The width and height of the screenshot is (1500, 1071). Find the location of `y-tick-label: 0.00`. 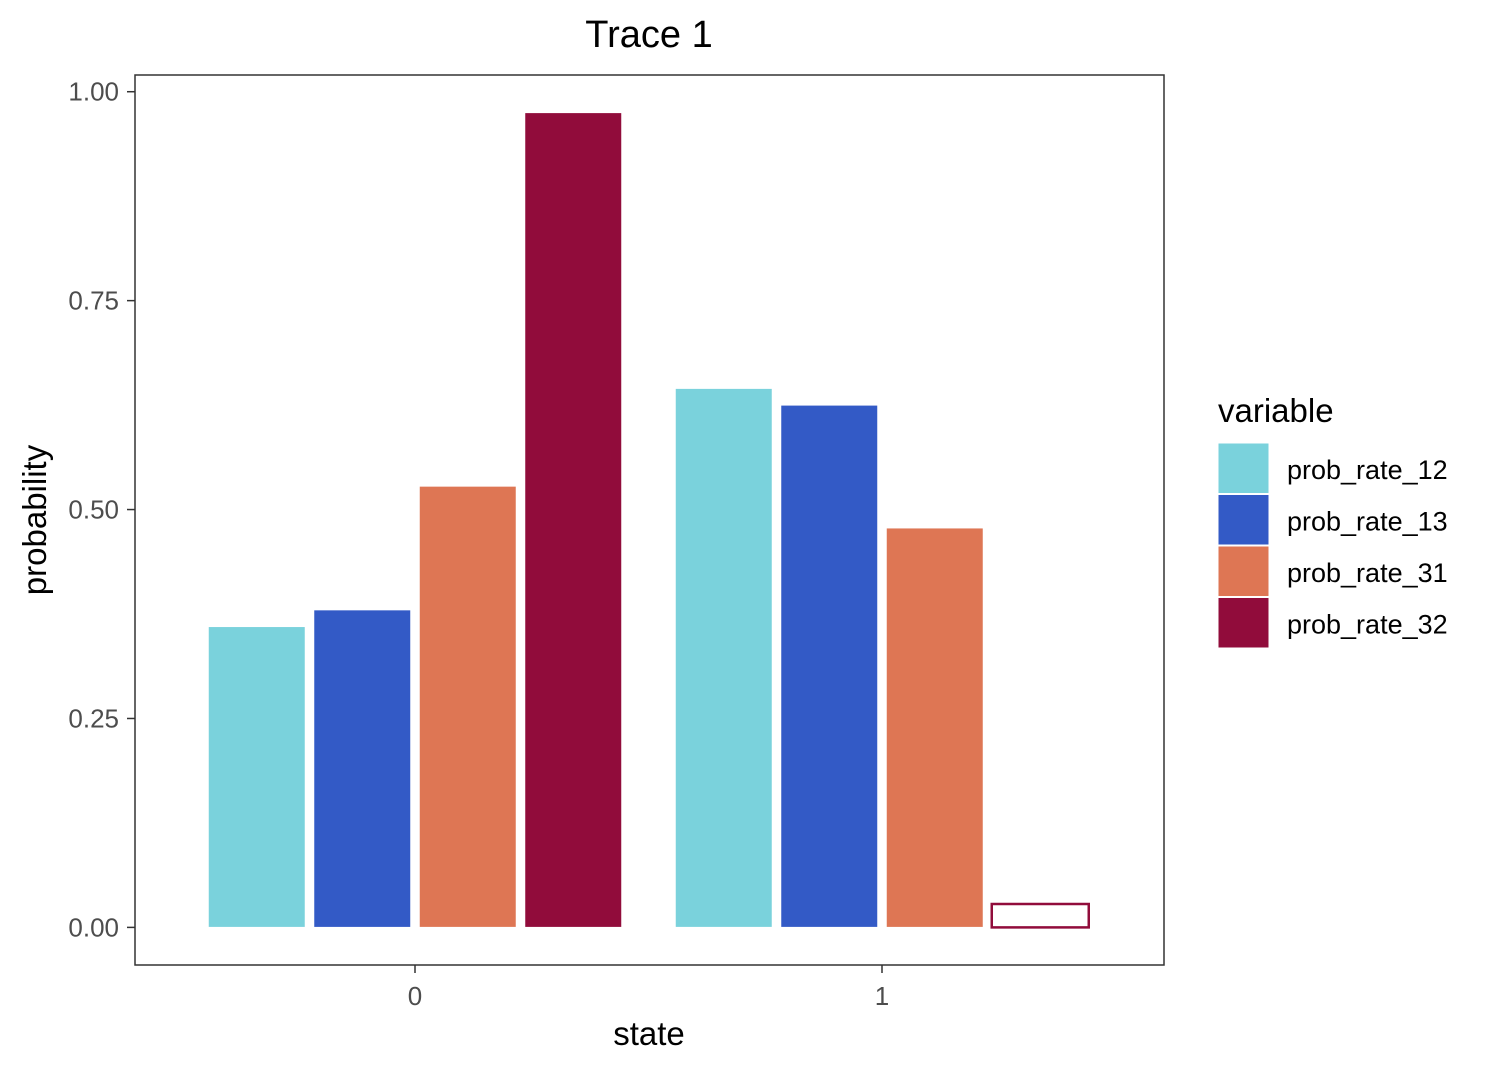

y-tick-label: 0.00 is located at coordinates (93, 927).